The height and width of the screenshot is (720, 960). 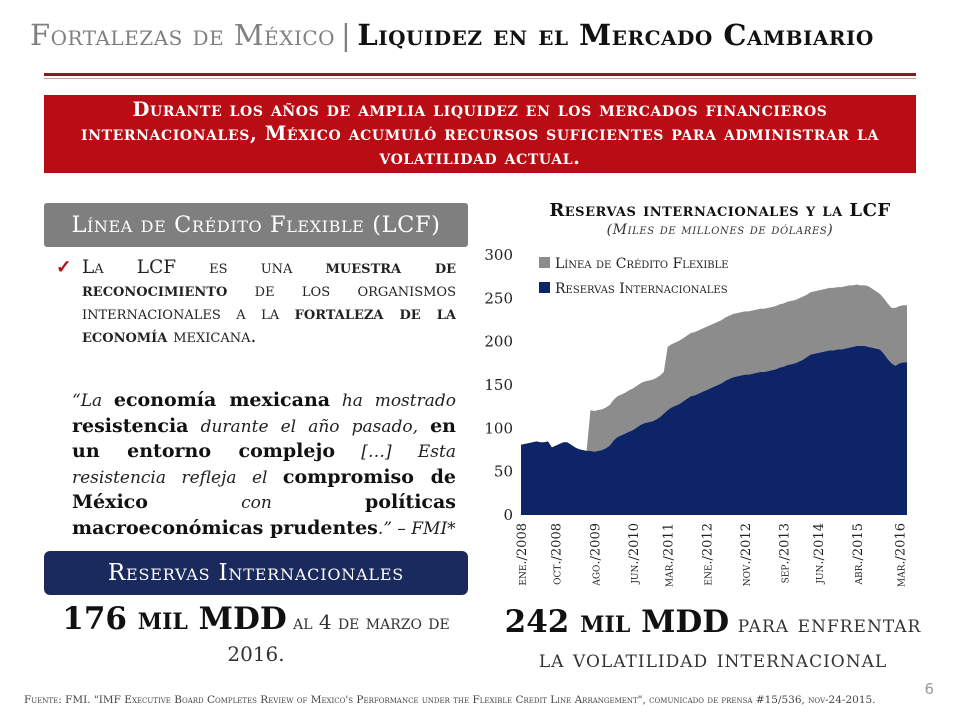 I want to click on y-tick-label: 100, so click(x=498, y=428).